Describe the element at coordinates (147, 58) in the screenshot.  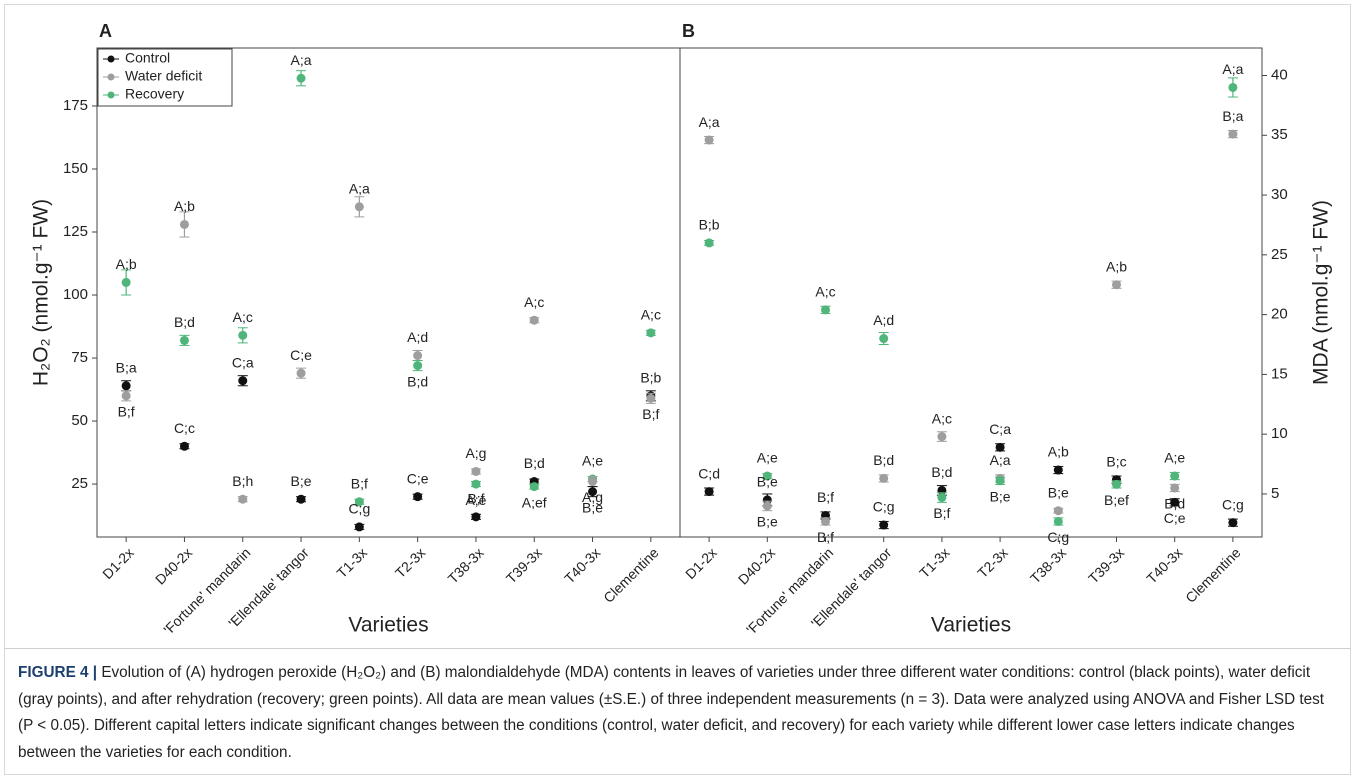
I see `legend-label: Control` at that location.